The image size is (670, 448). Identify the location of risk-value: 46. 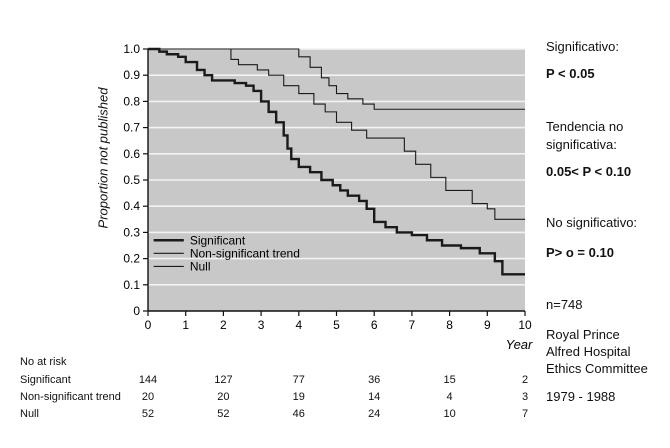
(298, 414).